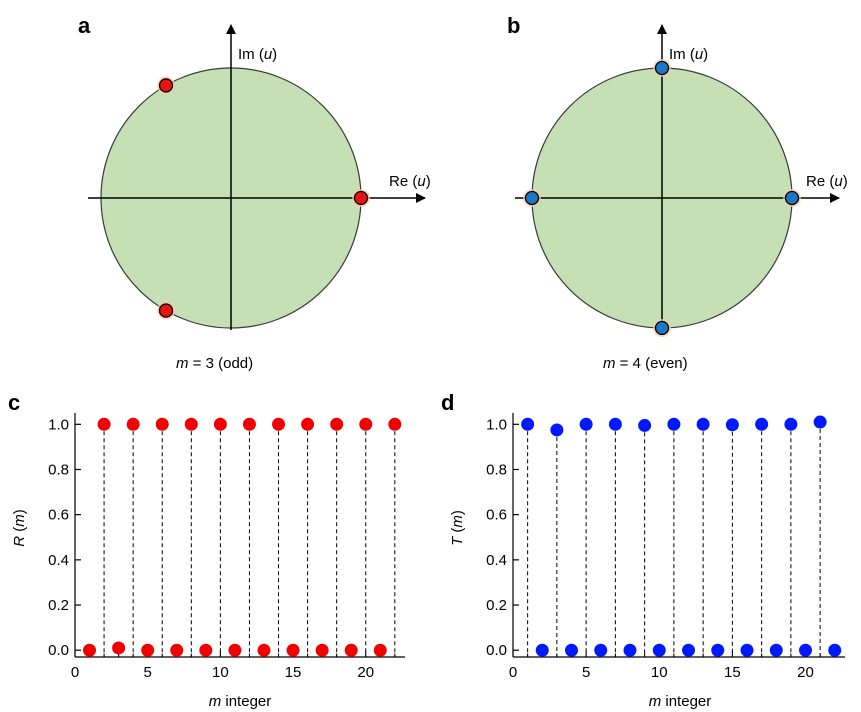 This screenshot has height=712, width=861. I want to click on x-tick-label-d-3: 15, so click(732, 672).